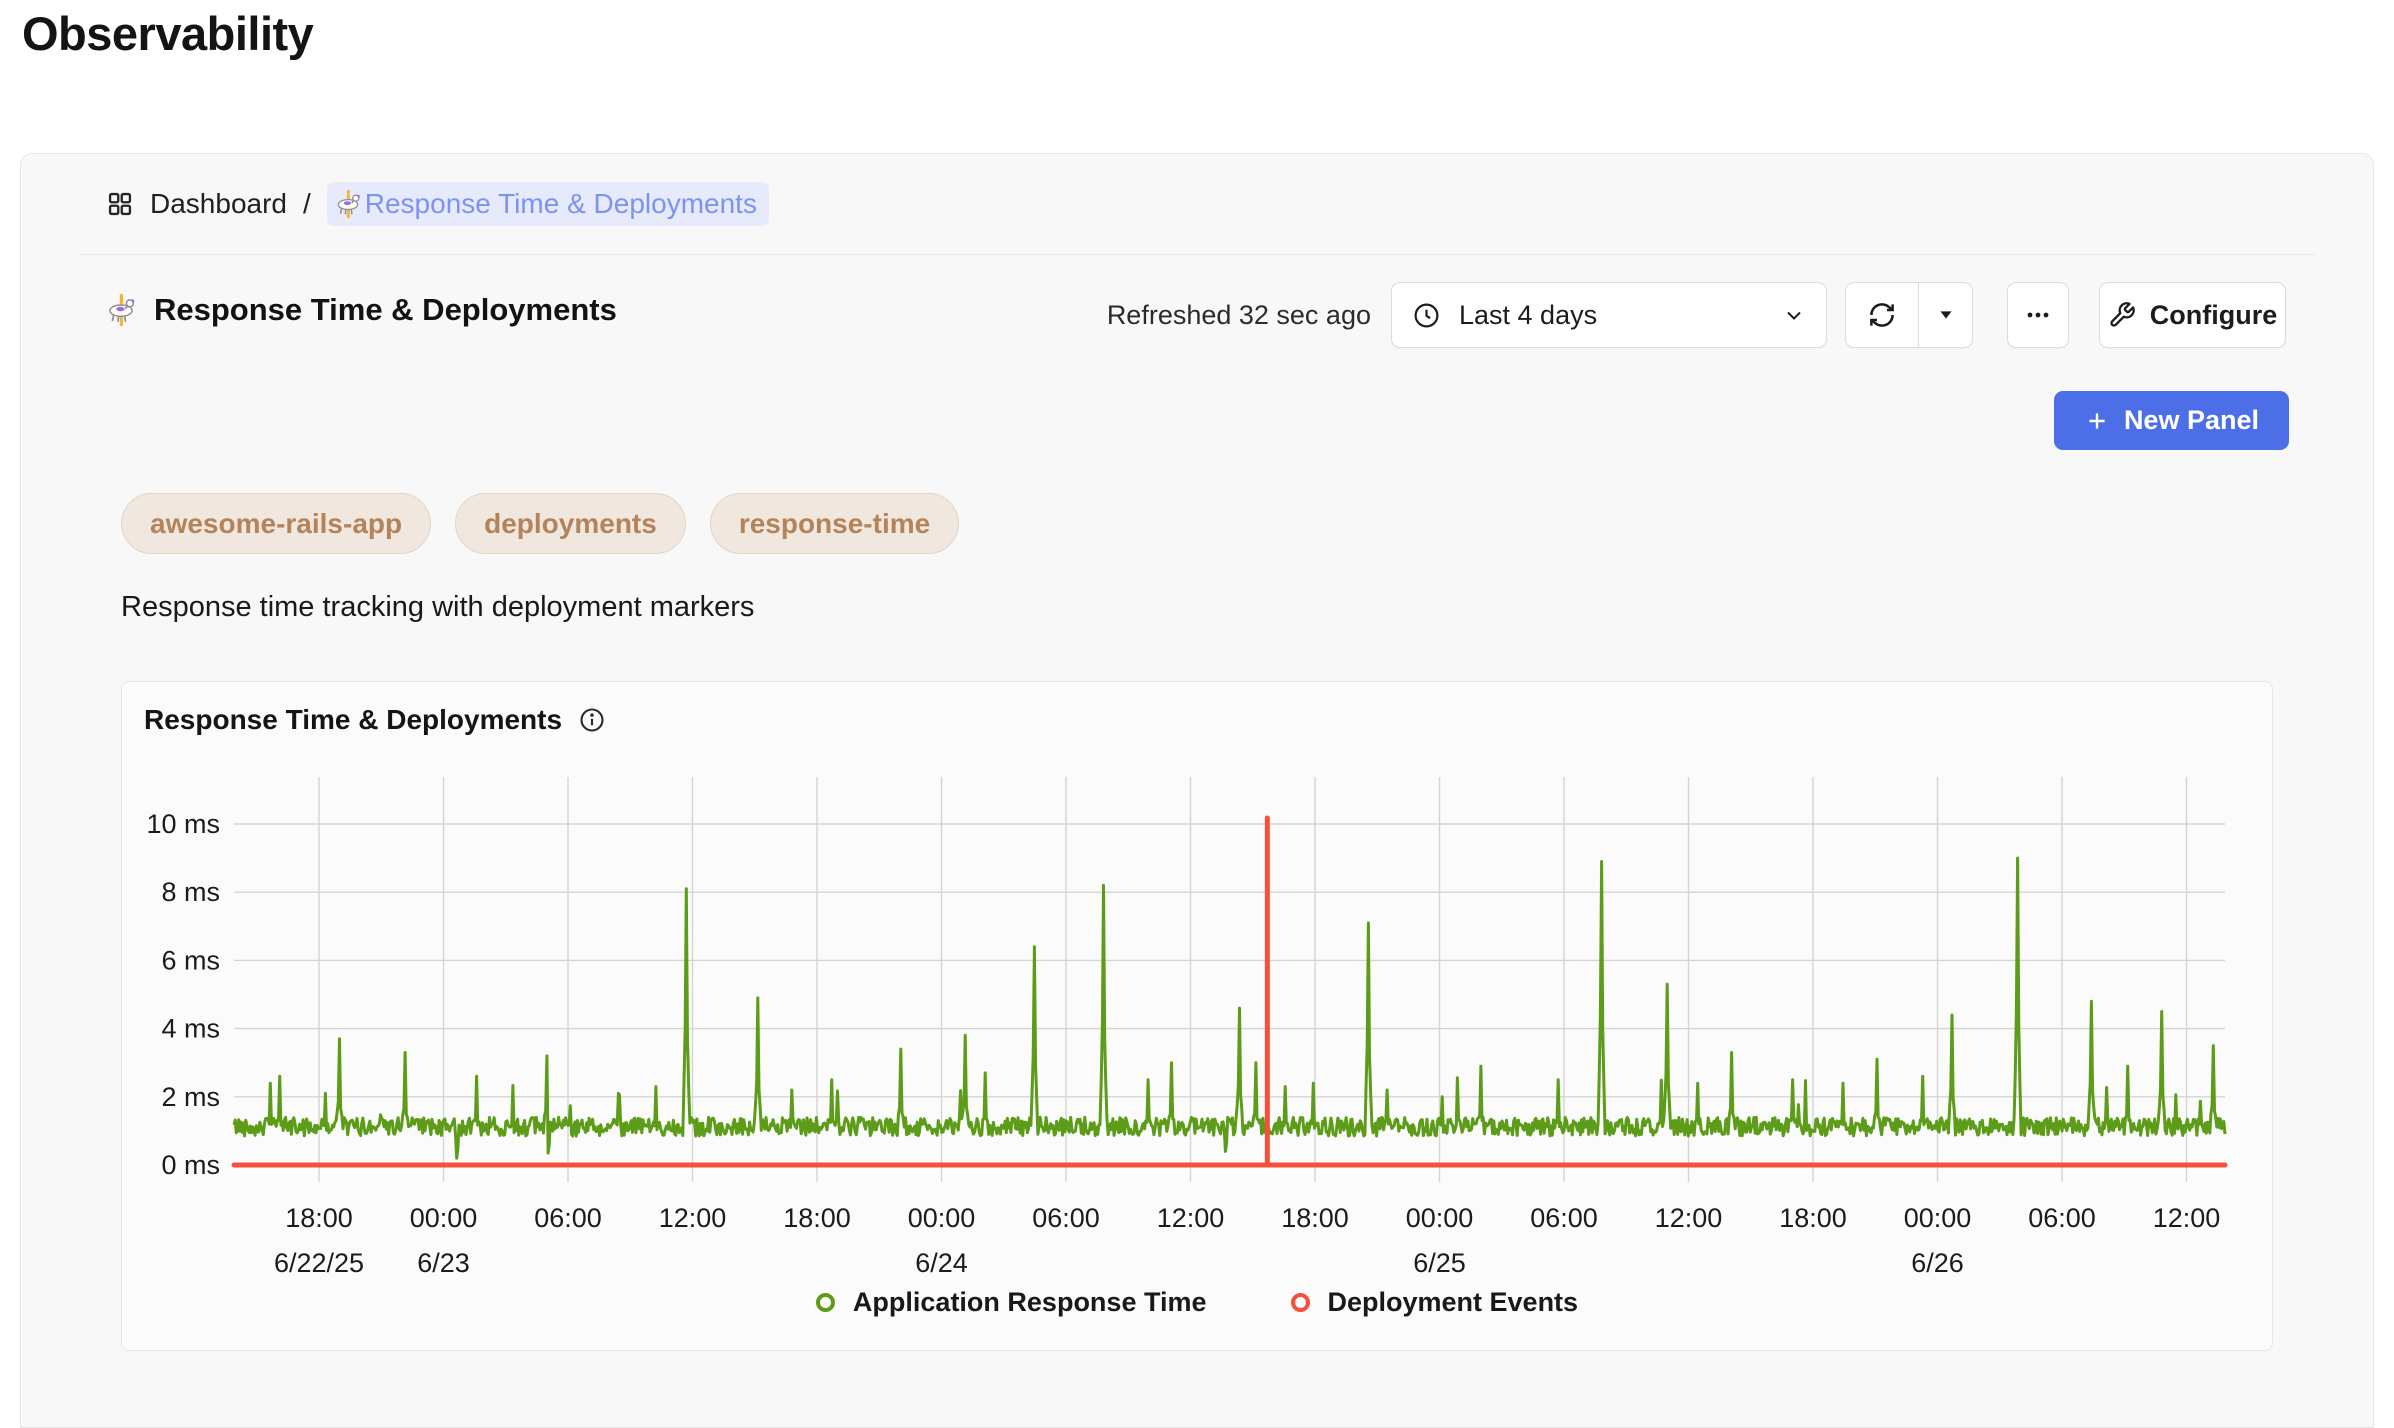 The height and width of the screenshot is (1428, 2394). Describe the element at coordinates (276, 523) in the screenshot. I see `tag-awesome-rails-app: awesome-rails-app` at that location.